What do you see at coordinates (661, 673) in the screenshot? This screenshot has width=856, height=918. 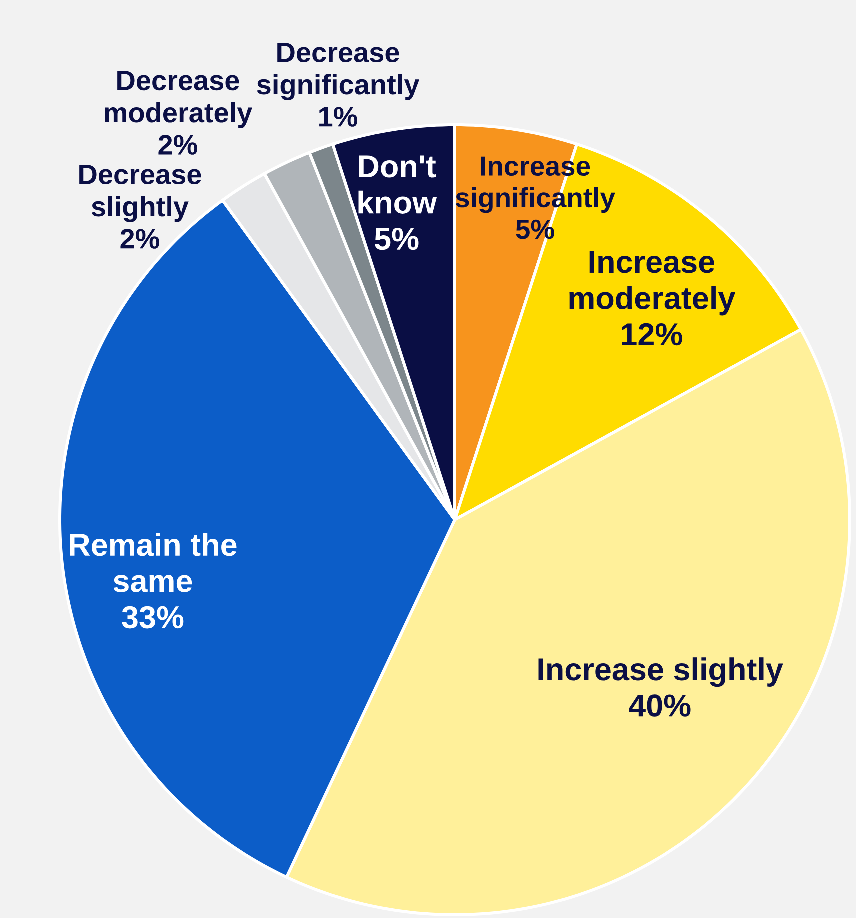 I see `slice-label: Increase slightly` at bounding box center [661, 673].